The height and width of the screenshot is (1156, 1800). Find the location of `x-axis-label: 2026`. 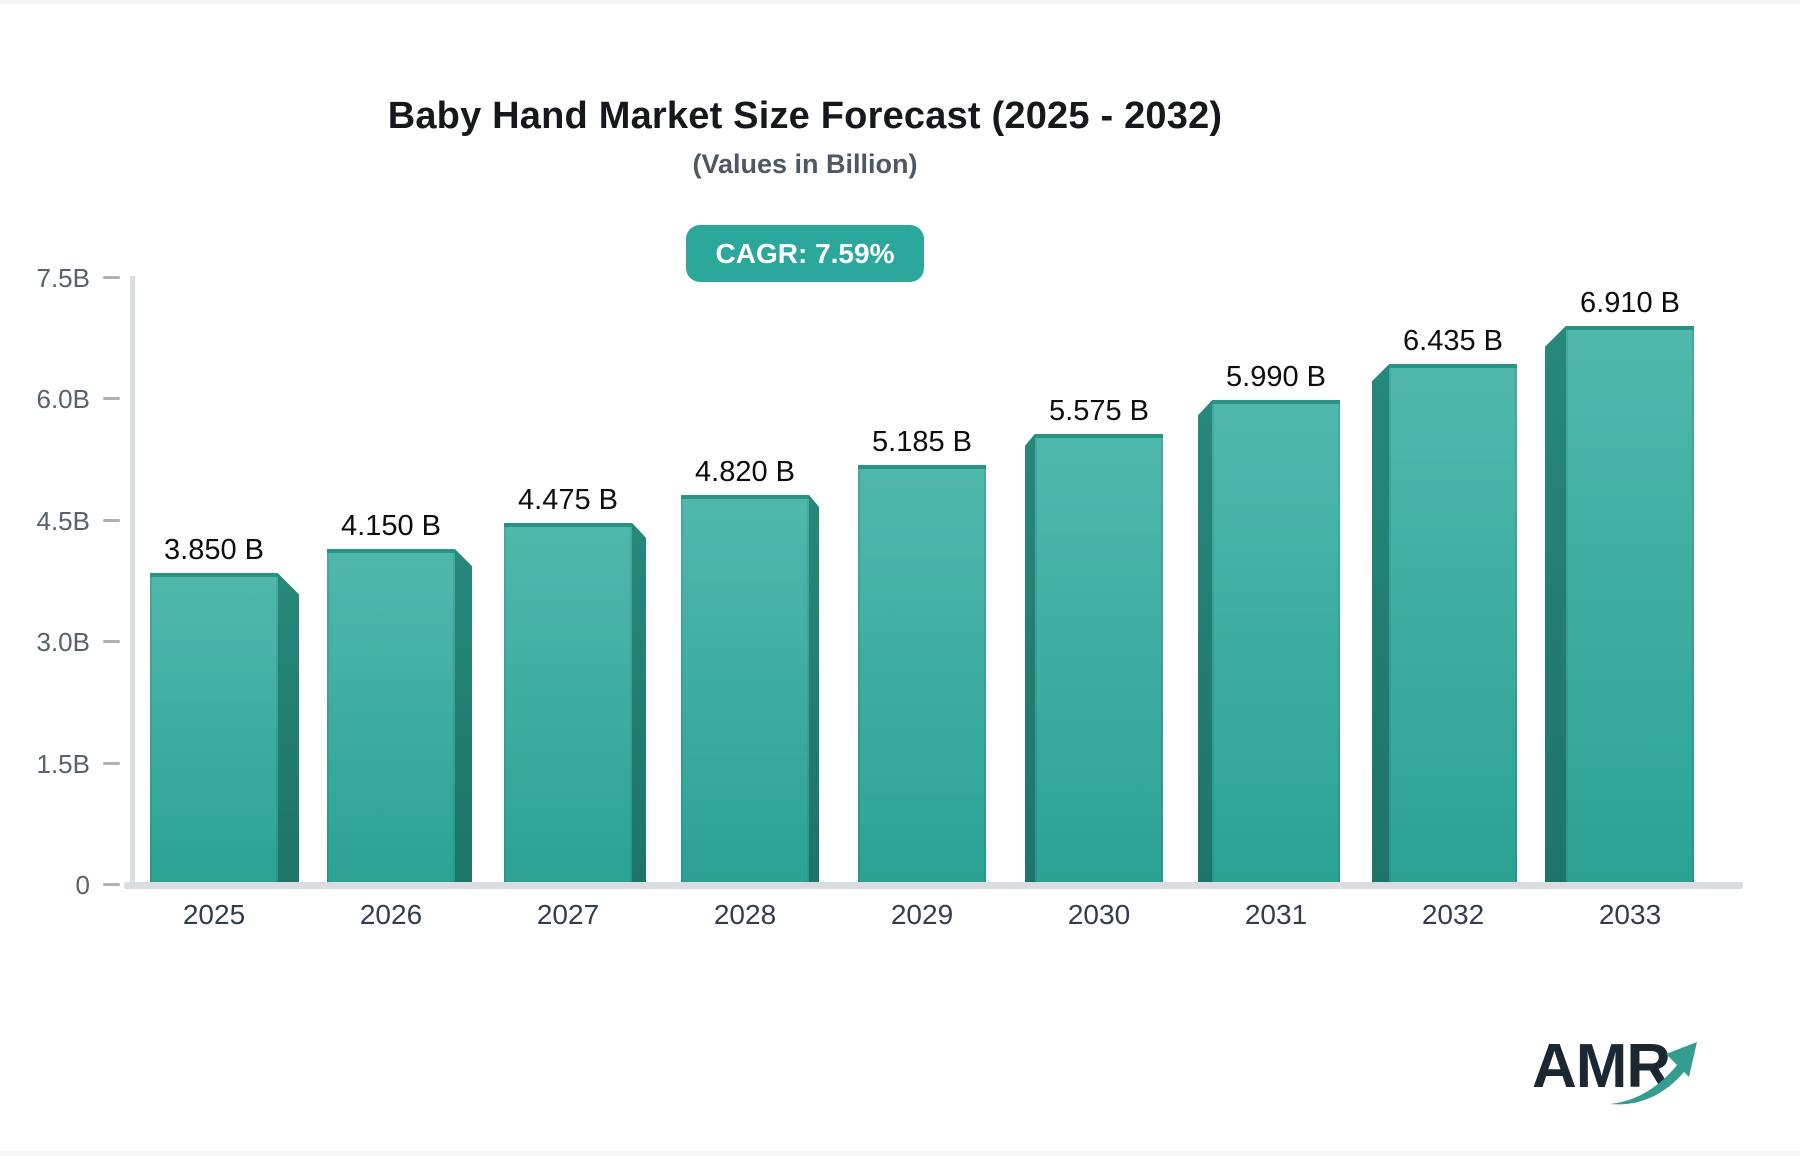

x-axis-label: 2026 is located at coordinates (391, 914).